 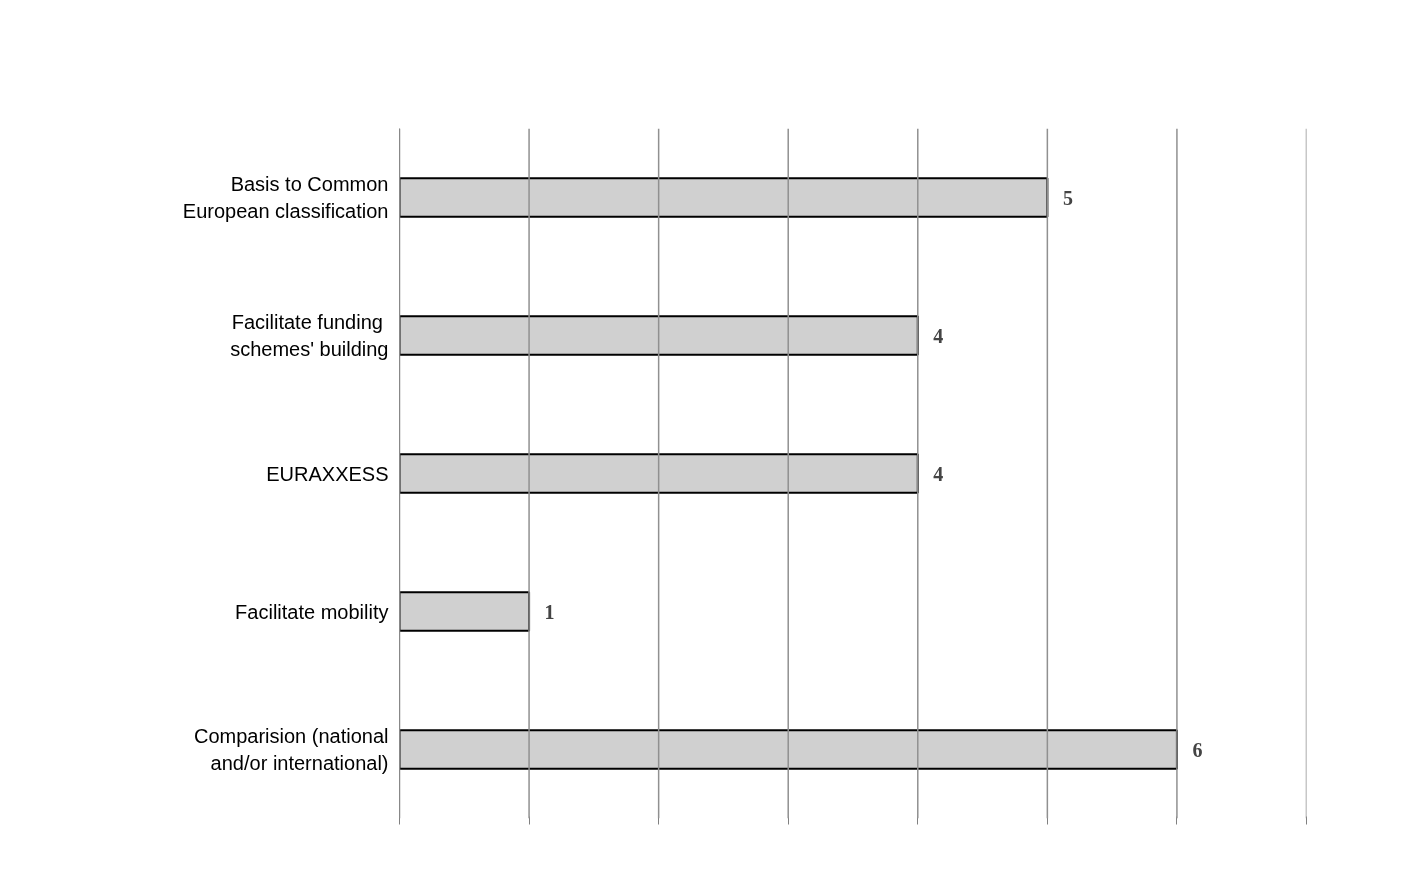 What do you see at coordinates (291, 749) in the screenshot?
I see `y-tick-label: Comparision (national and/or international)` at bounding box center [291, 749].